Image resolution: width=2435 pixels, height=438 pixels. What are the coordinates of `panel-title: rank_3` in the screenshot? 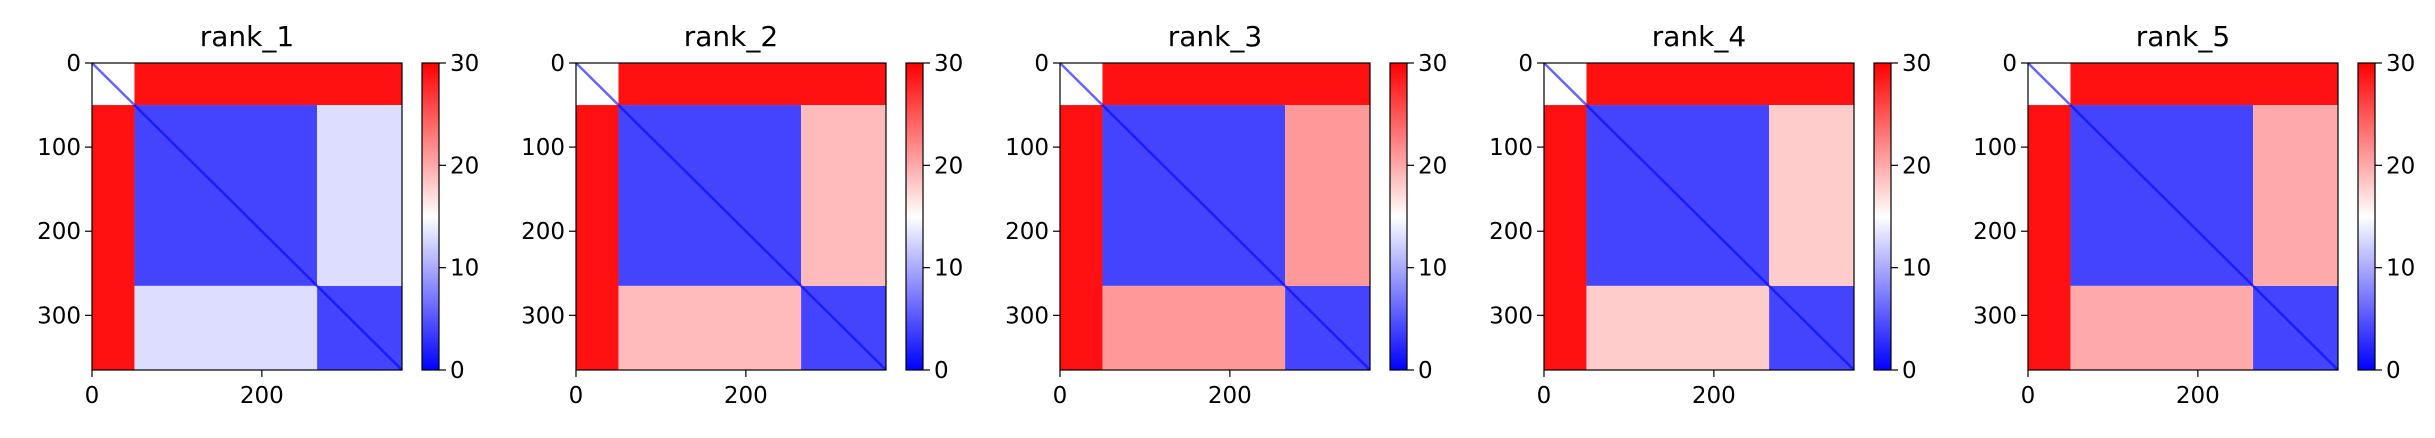 It's located at (1215, 36).